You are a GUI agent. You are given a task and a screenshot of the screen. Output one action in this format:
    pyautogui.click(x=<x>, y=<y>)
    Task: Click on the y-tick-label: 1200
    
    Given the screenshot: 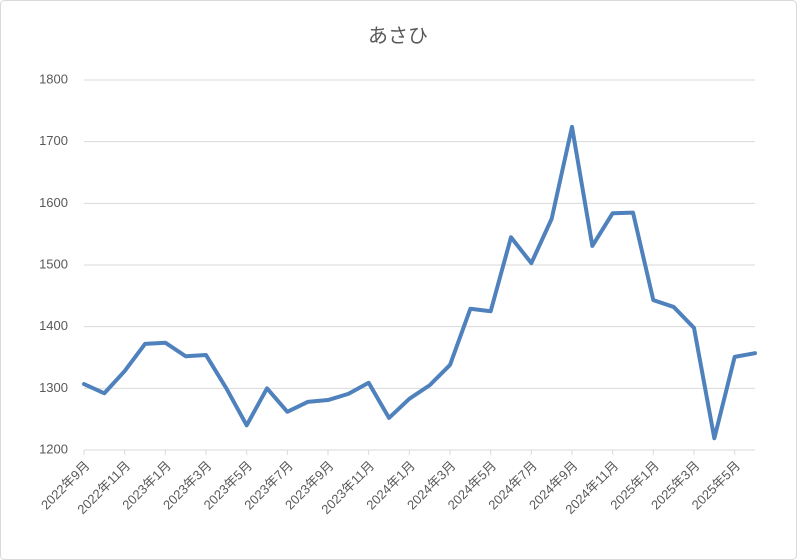 What is the action you would take?
    pyautogui.click(x=53, y=448)
    